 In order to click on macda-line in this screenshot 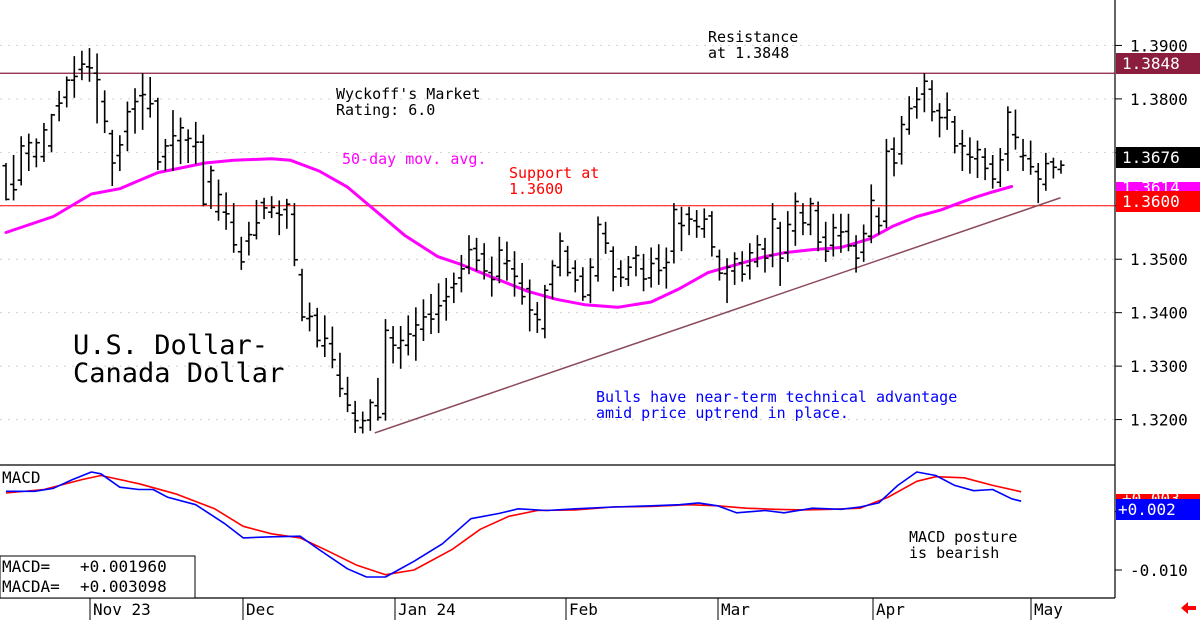, I will do `click(513, 525)`.